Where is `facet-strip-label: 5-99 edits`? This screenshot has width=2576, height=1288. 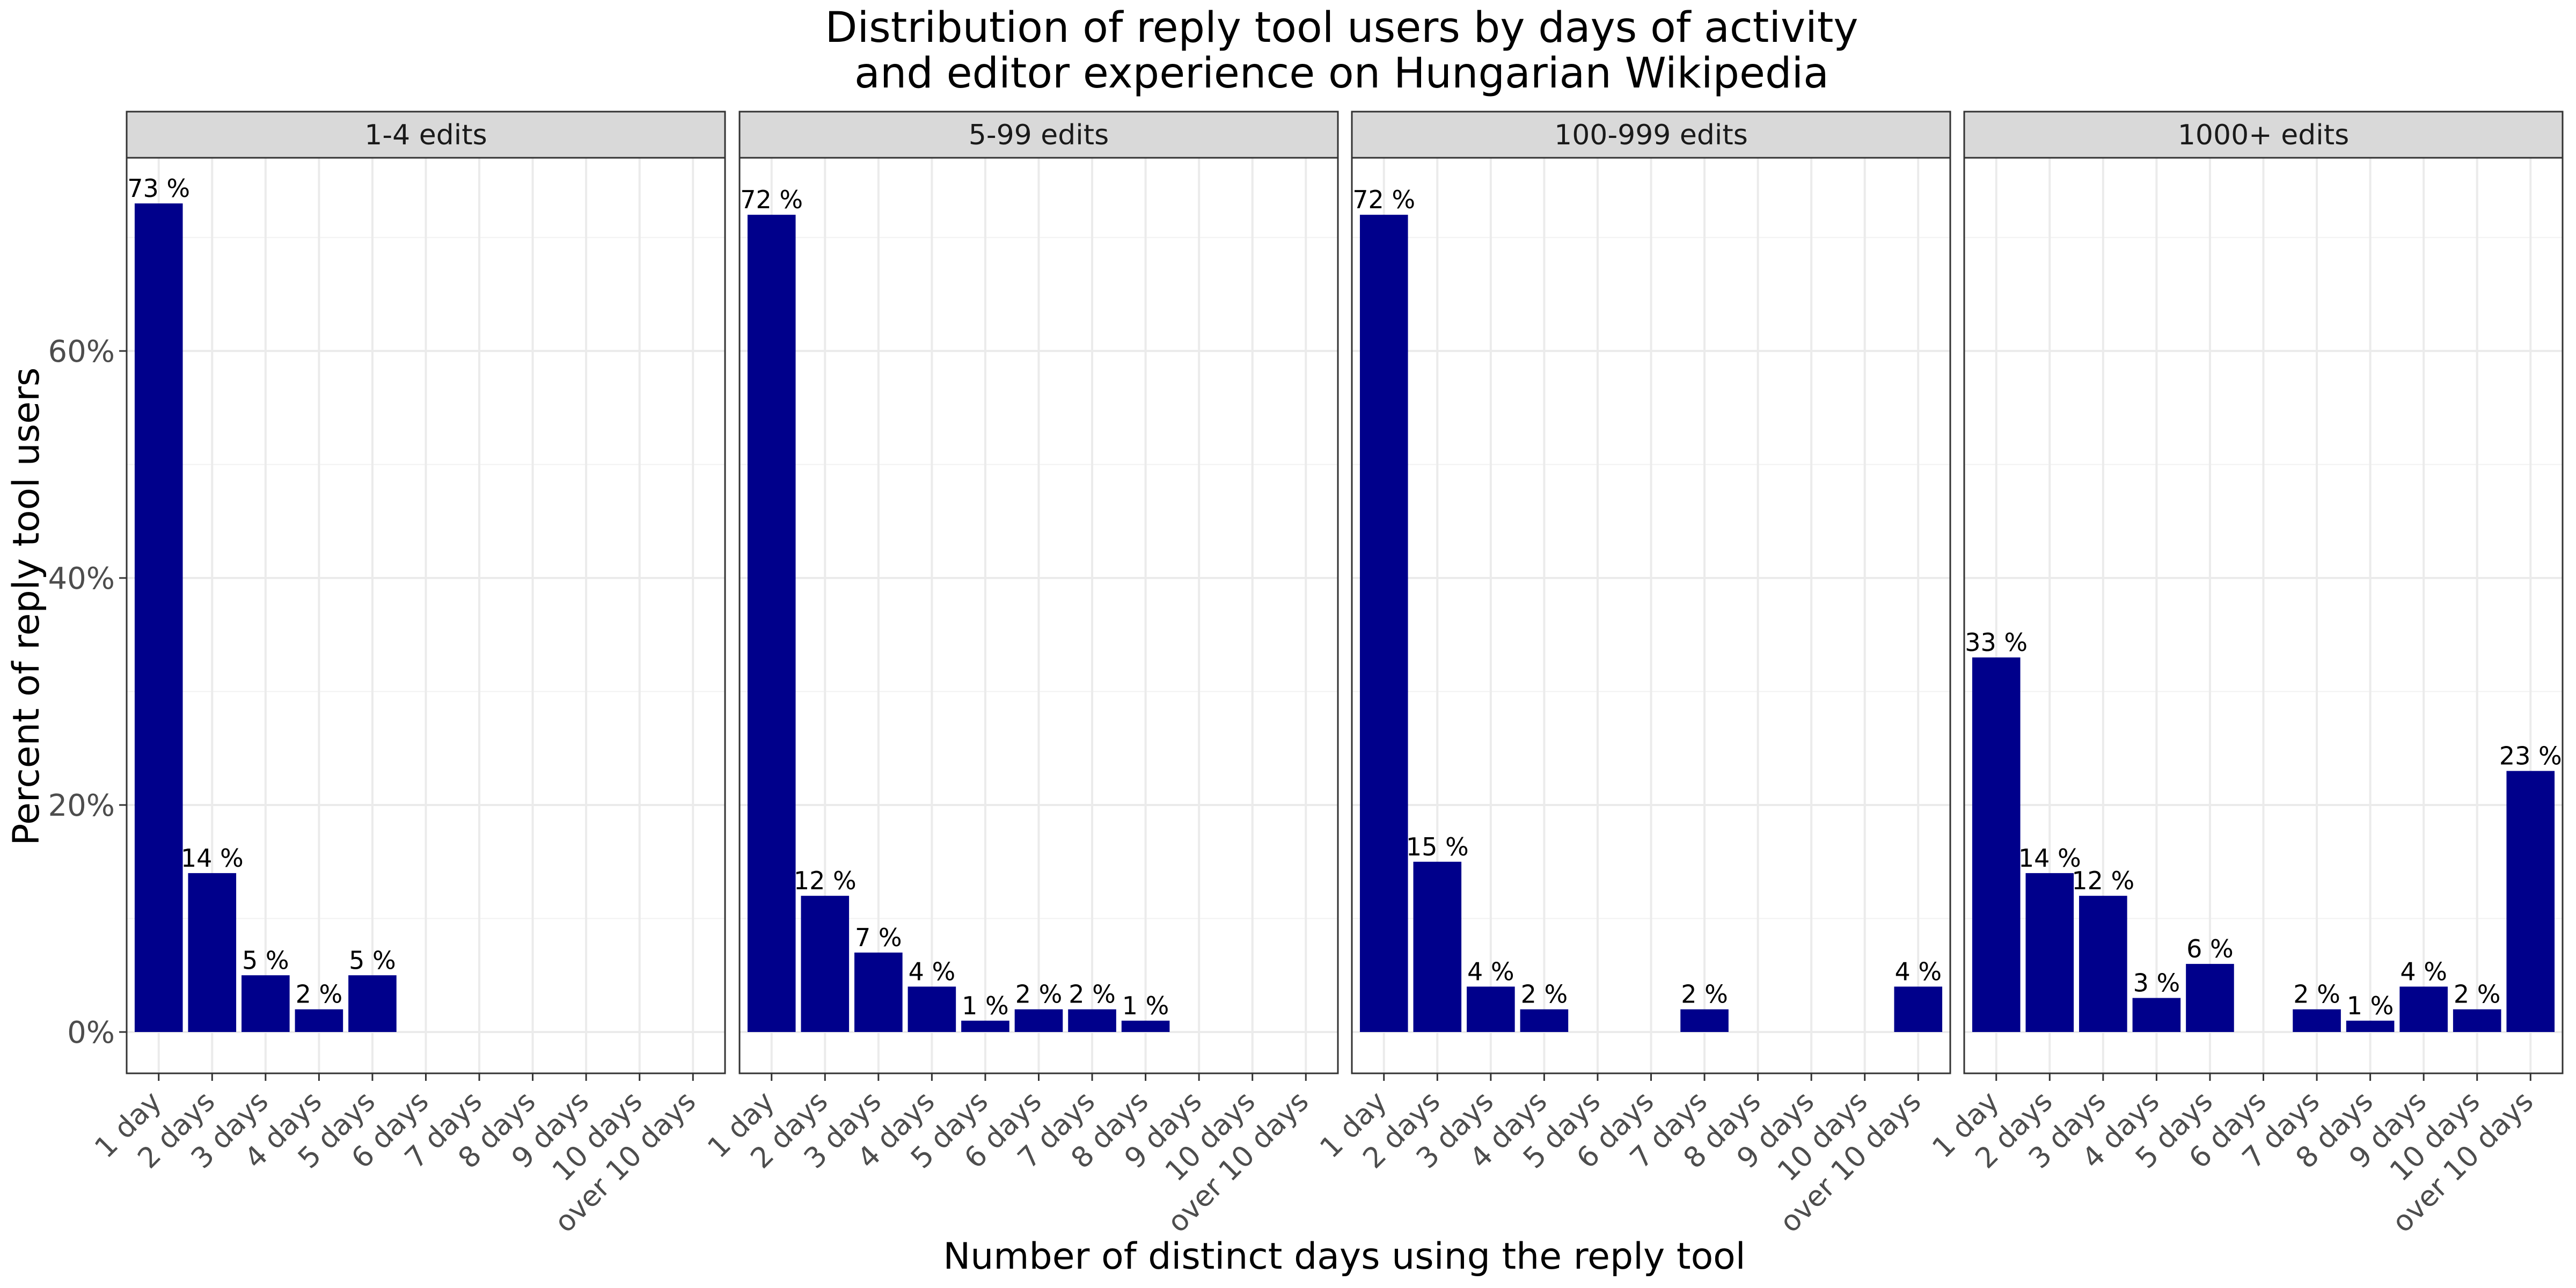 facet-strip-label: 5-99 edits is located at coordinates (1039, 135).